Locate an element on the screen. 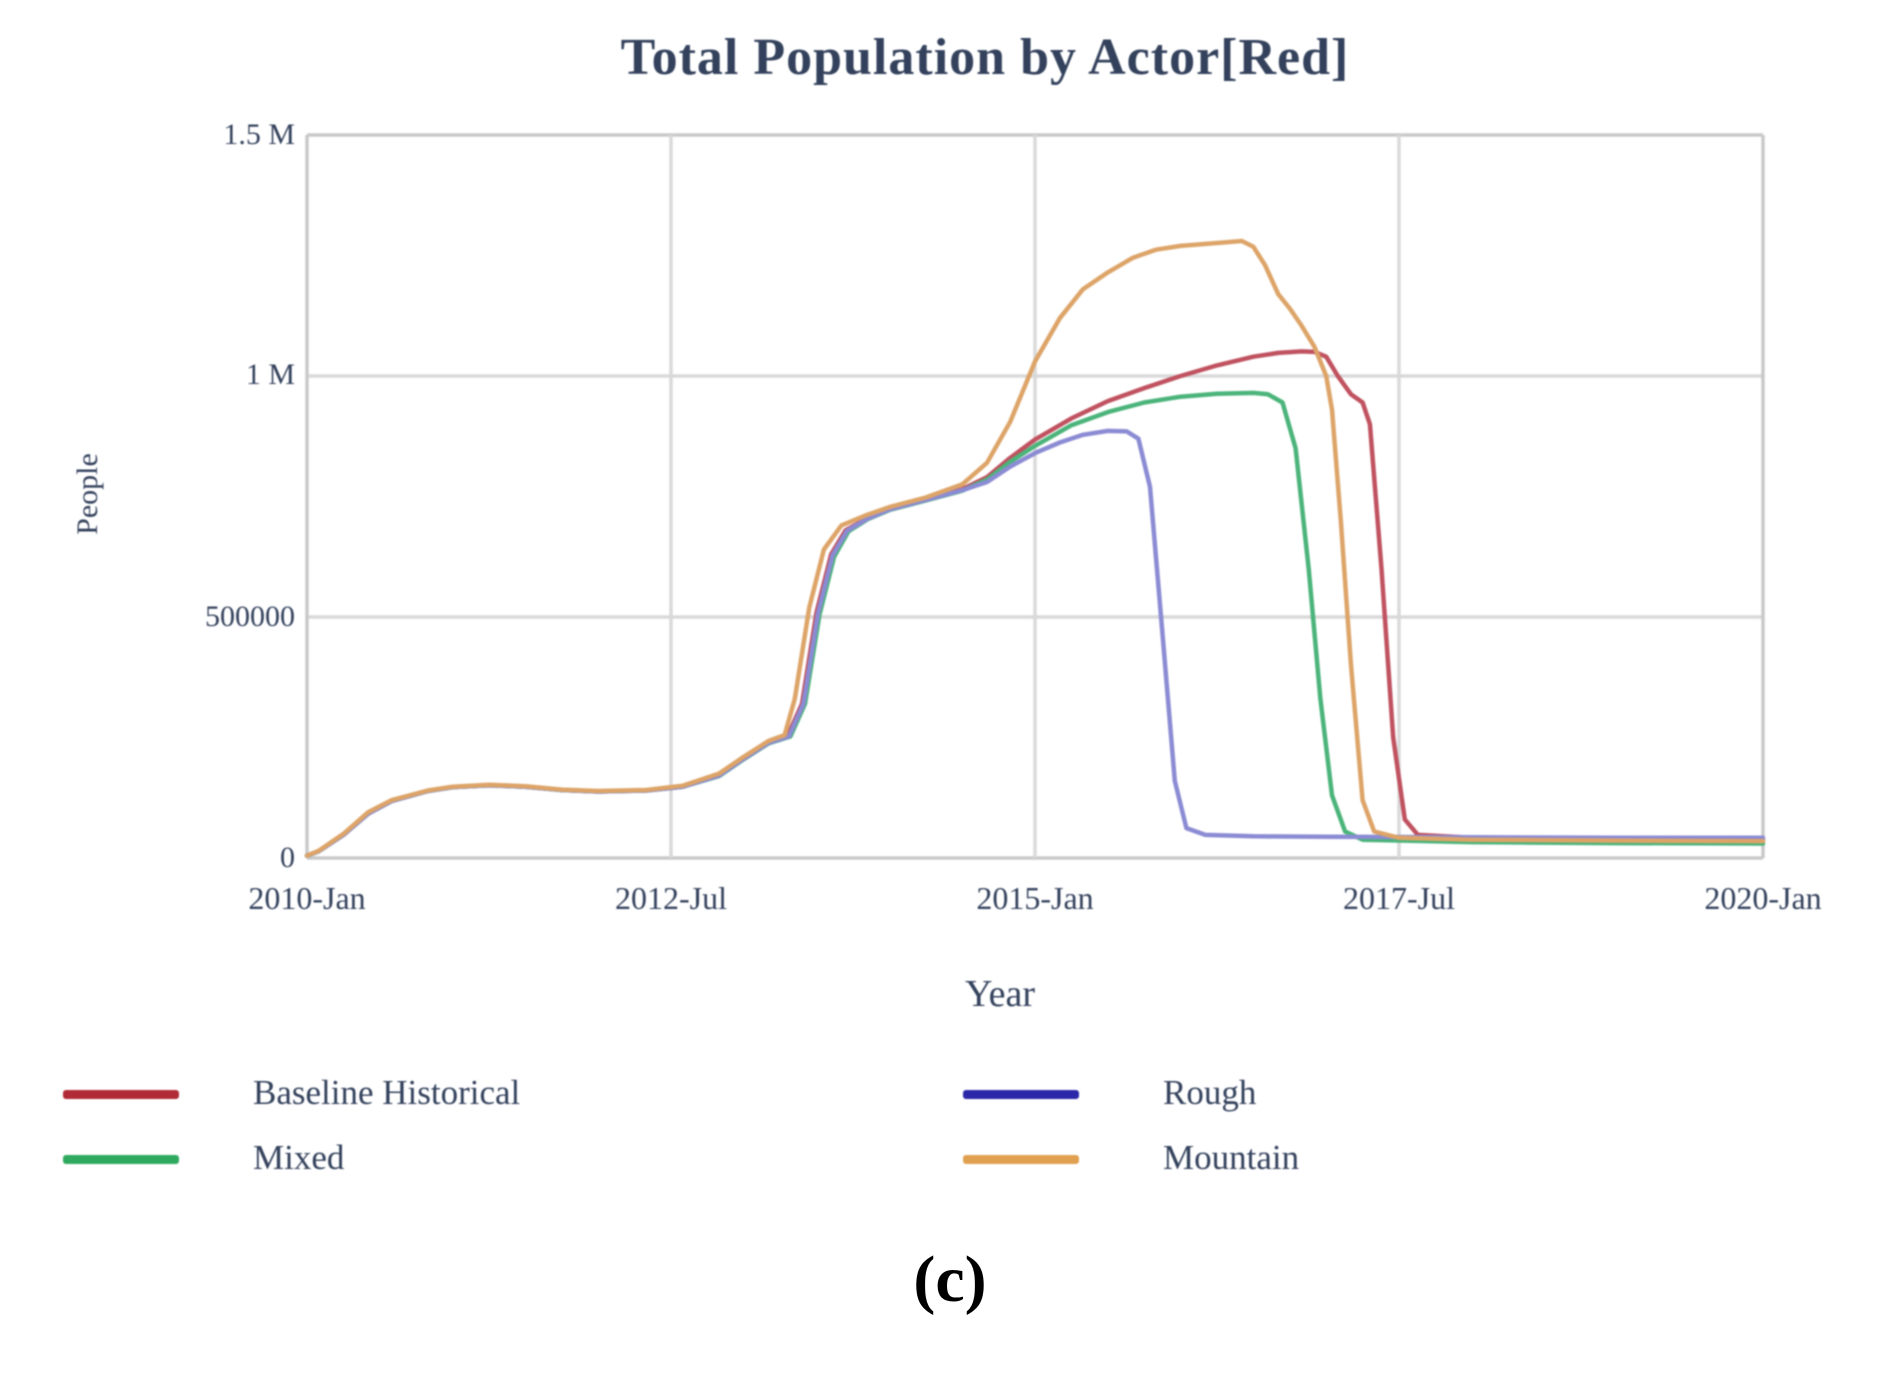 The height and width of the screenshot is (1391, 1877). x-tick-label: 2010-Jan is located at coordinates (307, 898).